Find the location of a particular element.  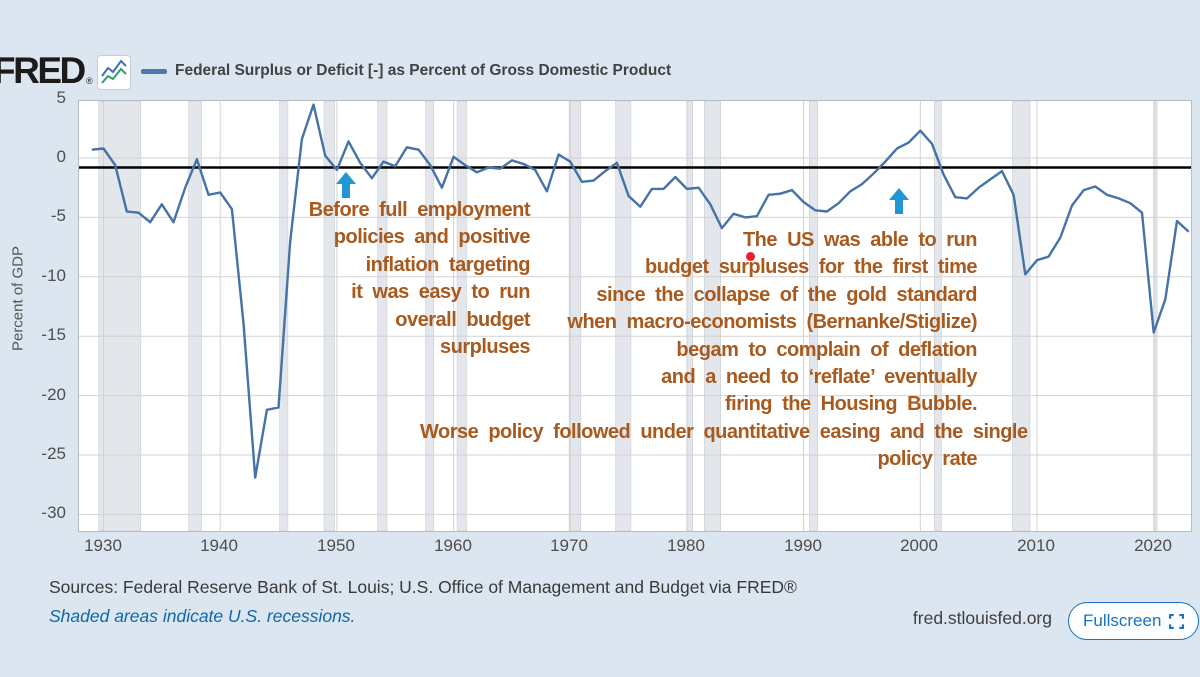

x-tick-label: 1960 is located at coordinates (453, 545).